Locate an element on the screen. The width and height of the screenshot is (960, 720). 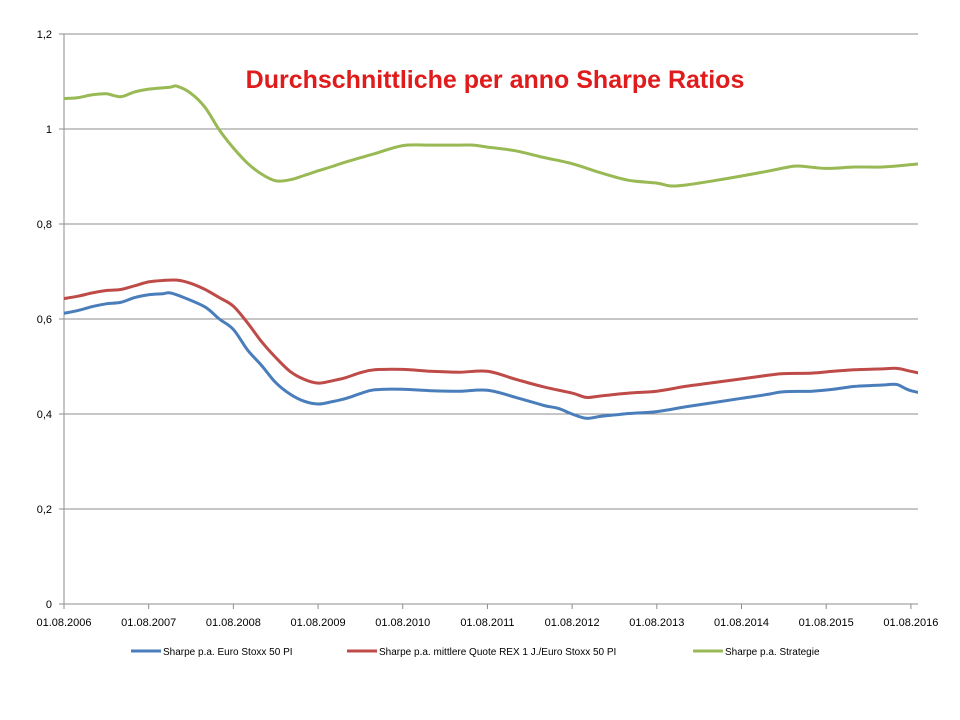
y-axis-ticks: 0 0,2 0,4 0,6 0,8 1 1,2 is located at coordinates (44, 320).